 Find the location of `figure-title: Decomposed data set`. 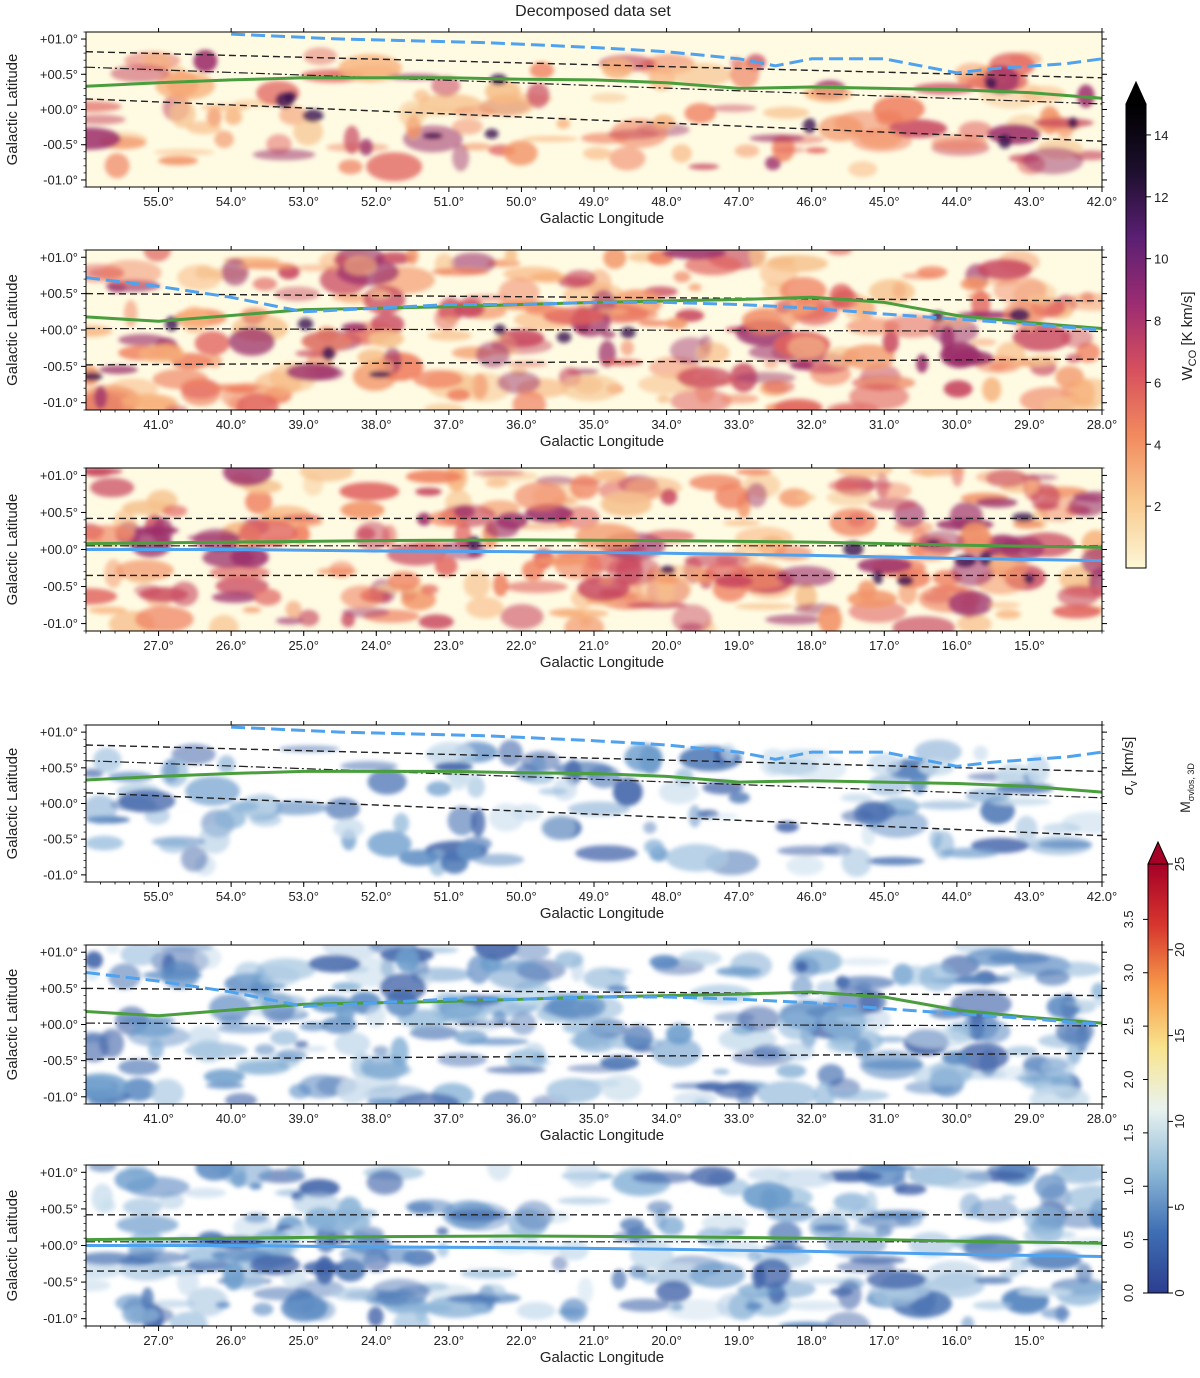

figure-title: Decomposed data set is located at coordinates (593, 11).